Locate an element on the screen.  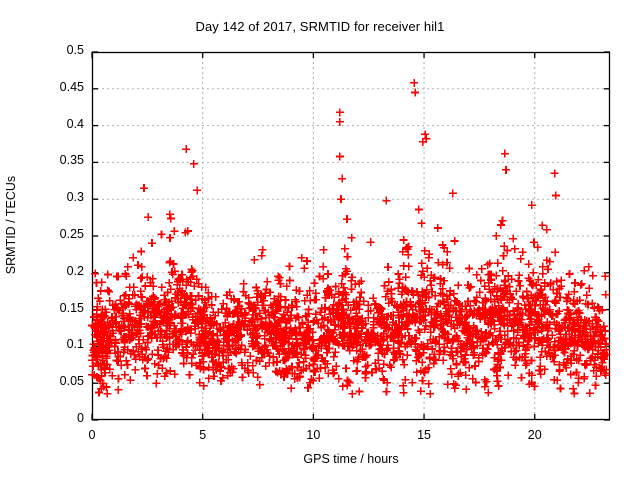
y-tick-label: 0.35 is located at coordinates (71, 160).